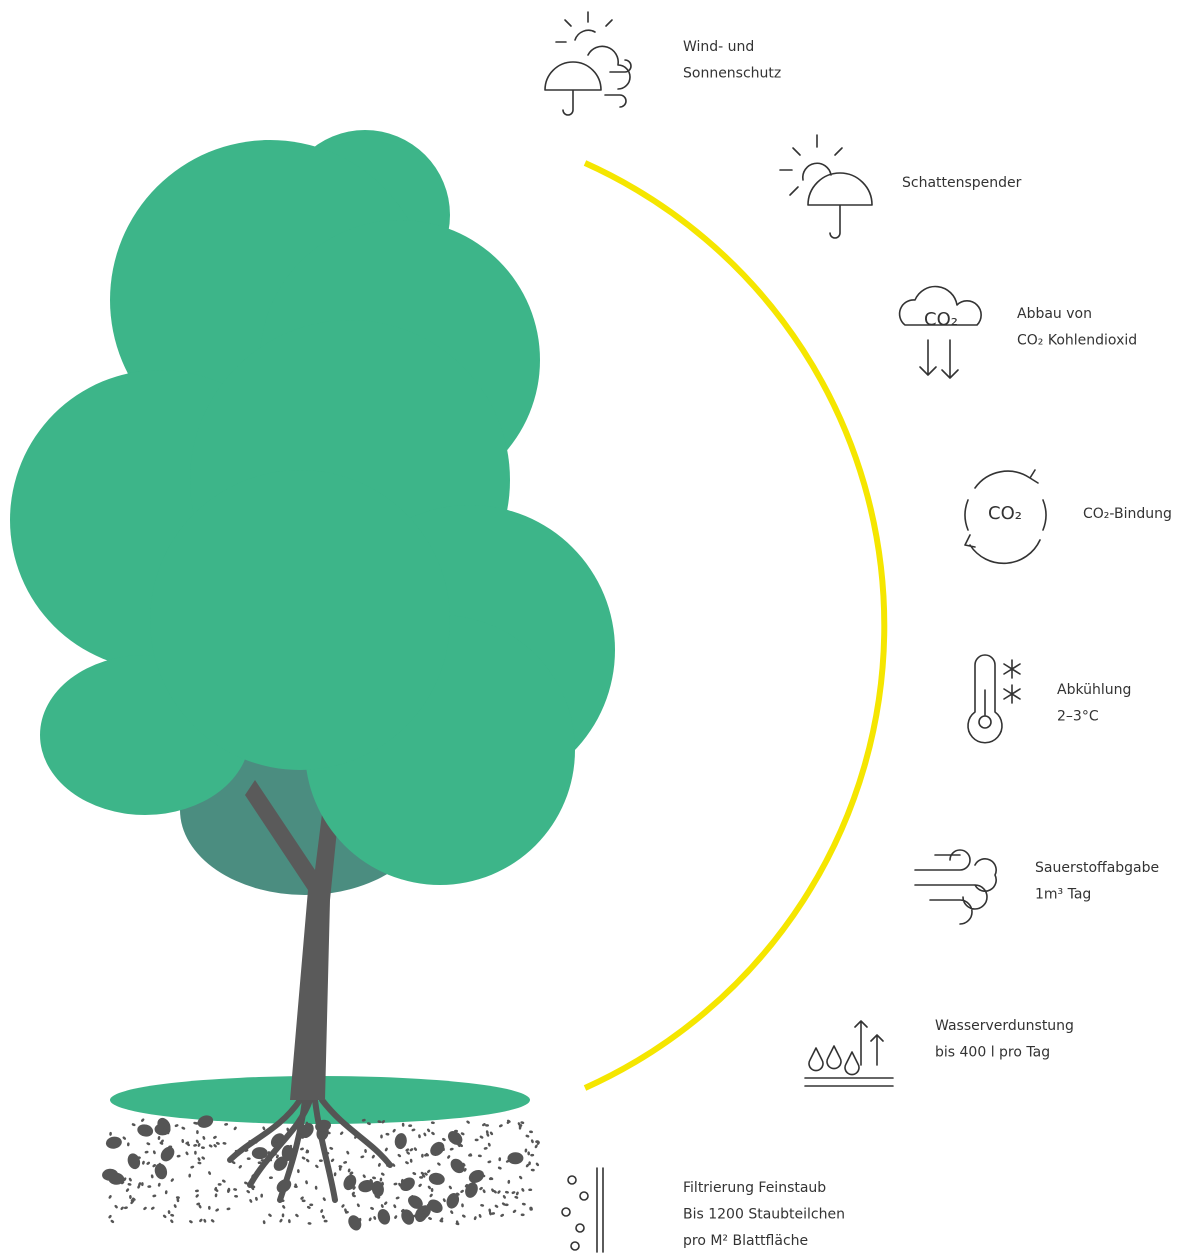  Describe the element at coordinates (941, 319) in the screenshot. I see `icon-label: CO₂` at that location.